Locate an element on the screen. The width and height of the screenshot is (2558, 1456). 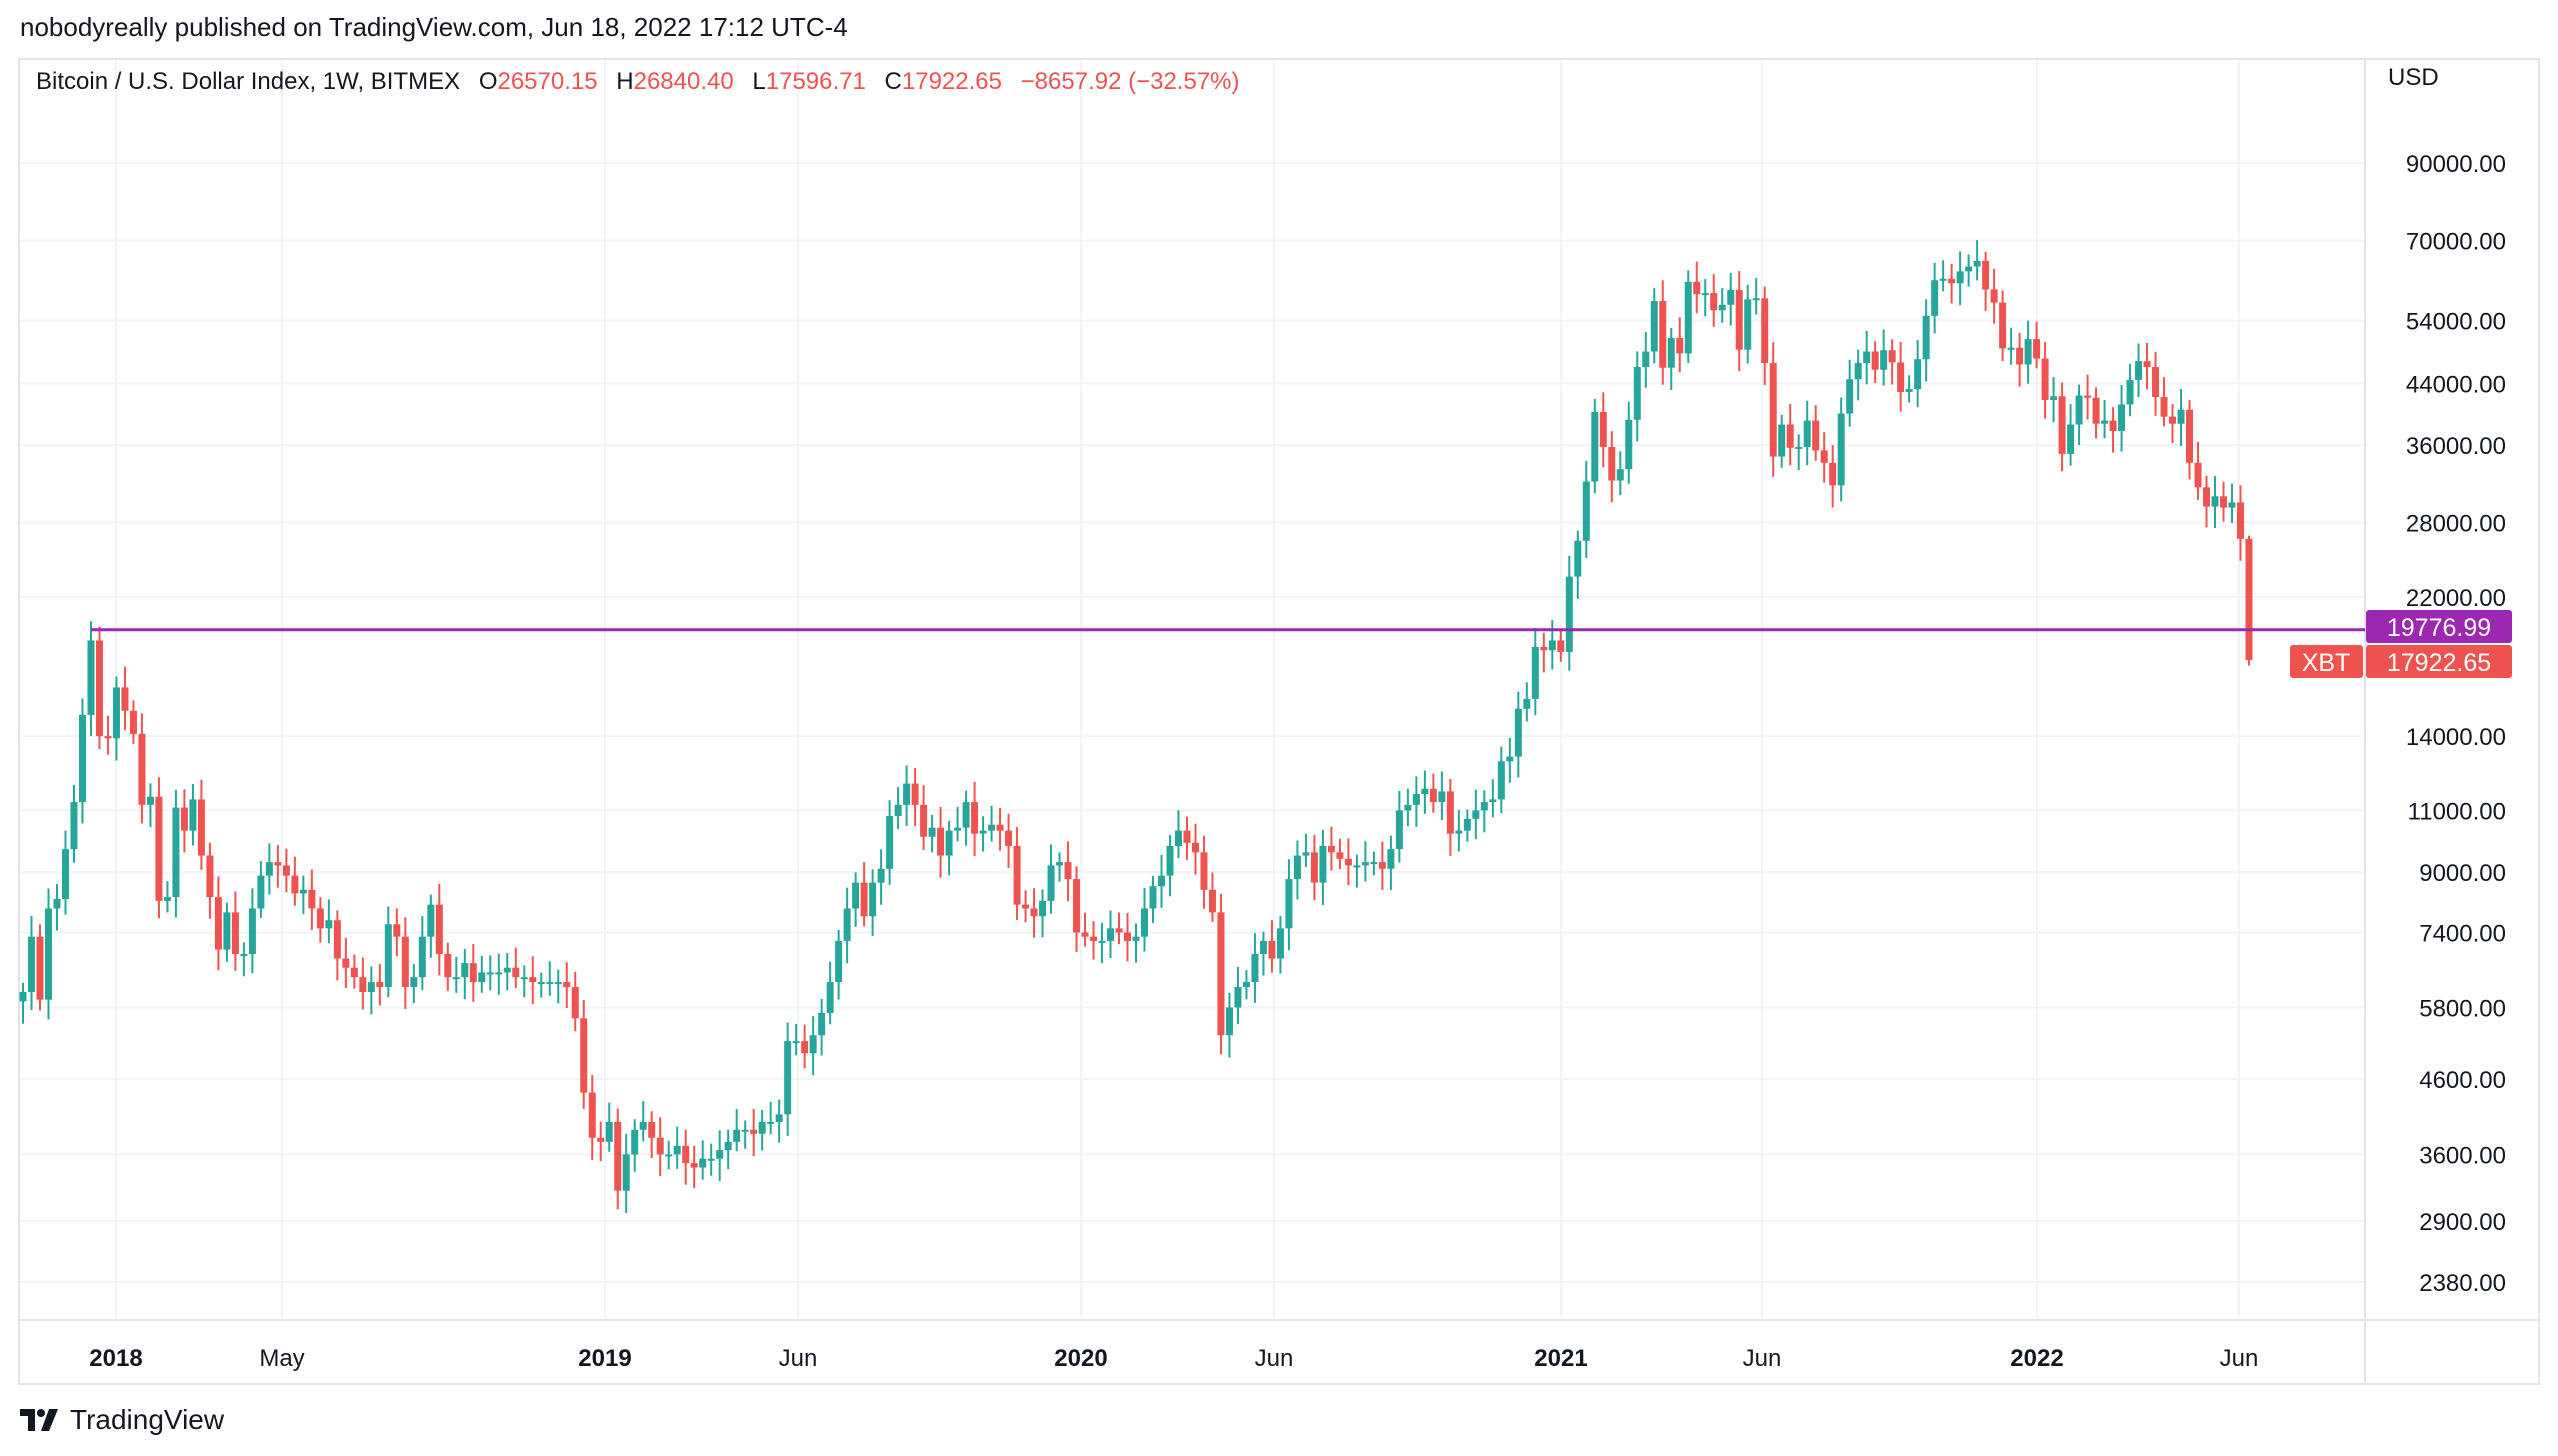
price-tick-label: 22000.00 is located at coordinates (2456, 598).